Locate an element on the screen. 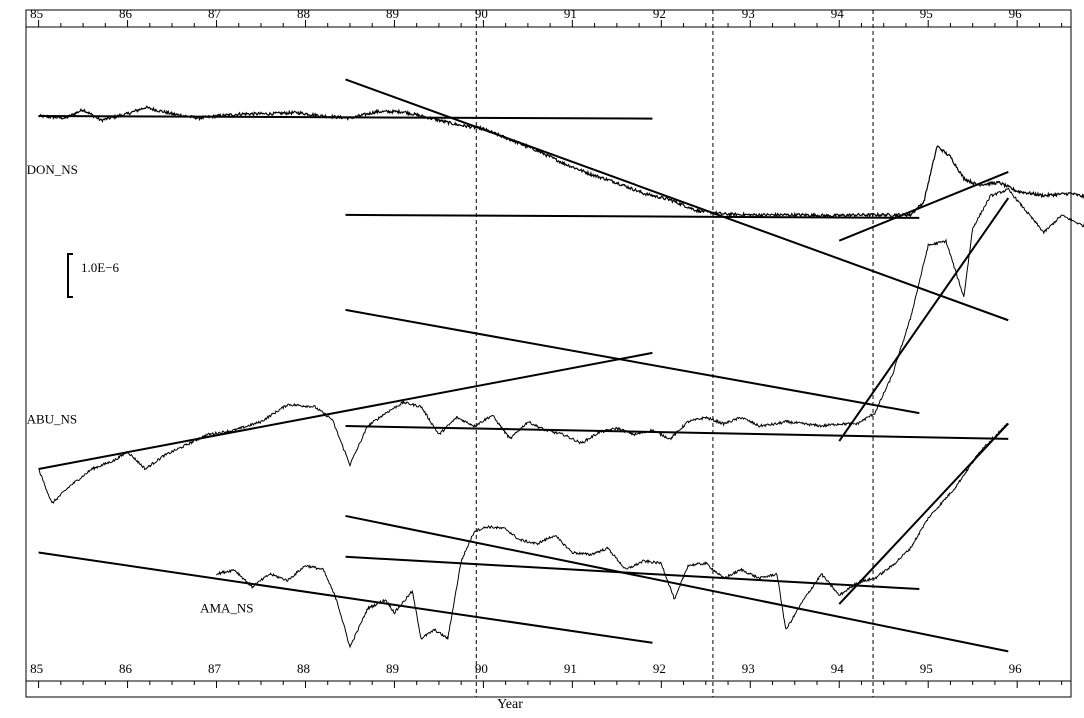  scale-bar: 1.0E−6 is located at coordinates (93, 275).